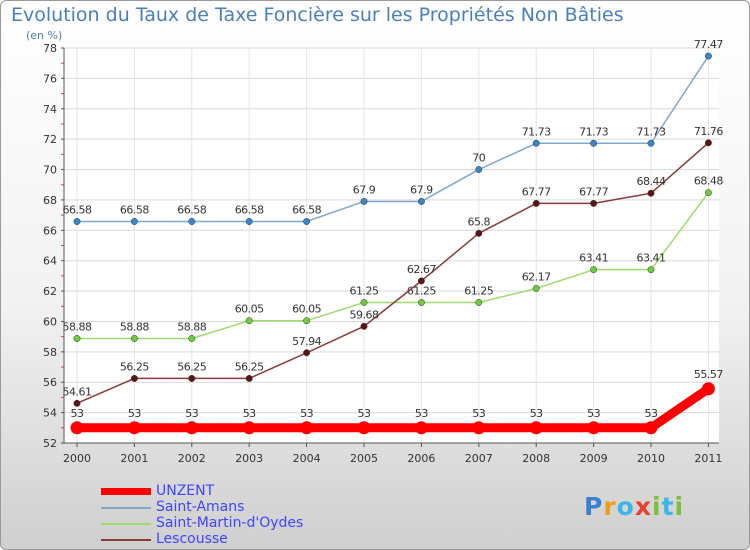 The width and height of the screenshot is (750, 550). What do you see at coordinates (594, 458) in the screenshot?
I see `x-tick-label: 2009` at bounding box center [594, 458].